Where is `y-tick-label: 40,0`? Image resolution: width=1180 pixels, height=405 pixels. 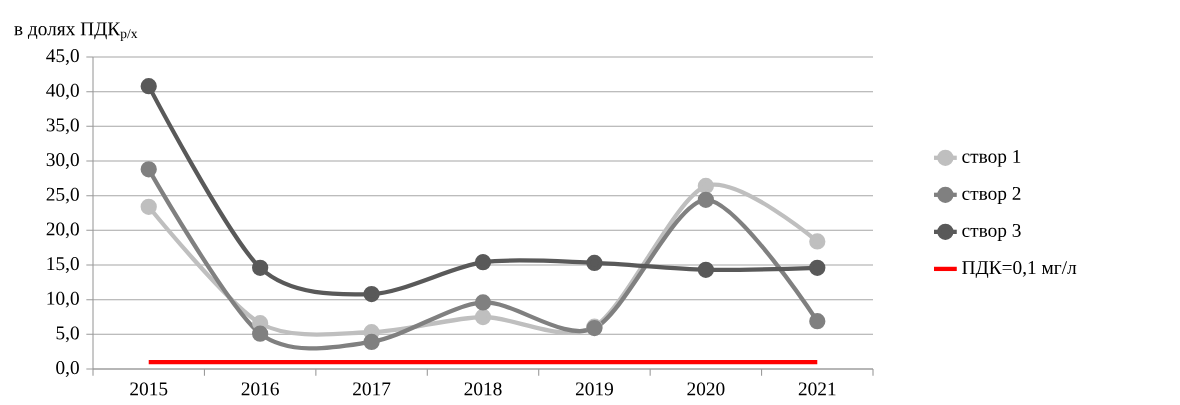 y-tick-label: 40,0 is located at coordinates (62, 91).